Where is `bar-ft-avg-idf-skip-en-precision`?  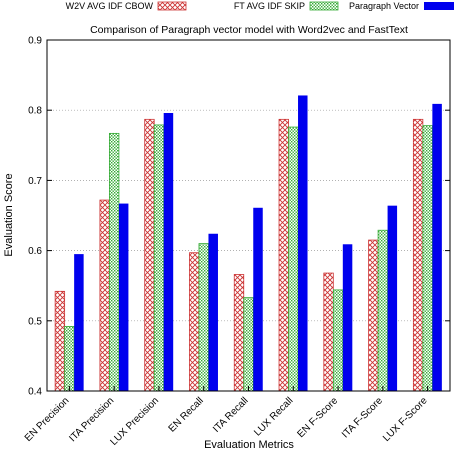
bar-ft-avg-idf-skip-en-precision is located at coordinates (69, 359).